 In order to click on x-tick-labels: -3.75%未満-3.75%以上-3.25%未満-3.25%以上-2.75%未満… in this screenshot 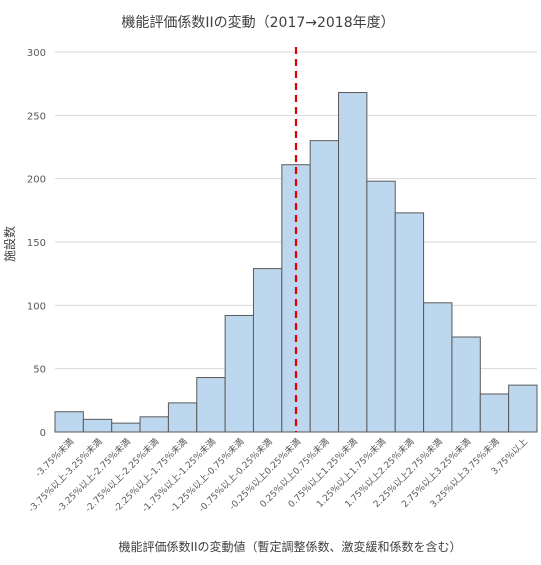, I will do `click(278, 475)`.